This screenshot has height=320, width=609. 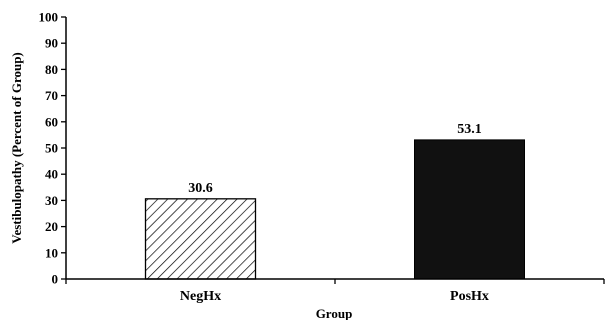 What do you see at coordinates (334, 296) in the screenshot?
I see `category-labels: NegHx PosHx` at bounding box center [334, 296].